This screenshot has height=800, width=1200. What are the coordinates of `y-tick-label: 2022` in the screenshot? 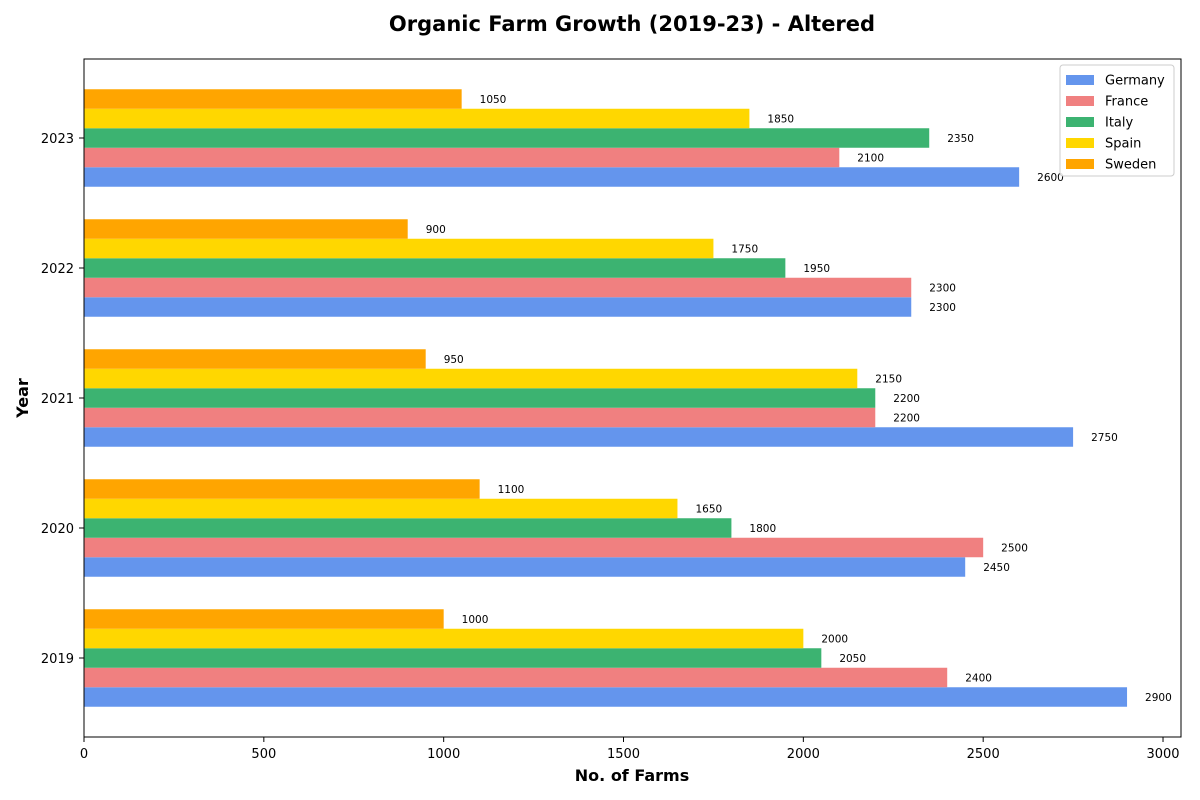 It's located at (57, 269).